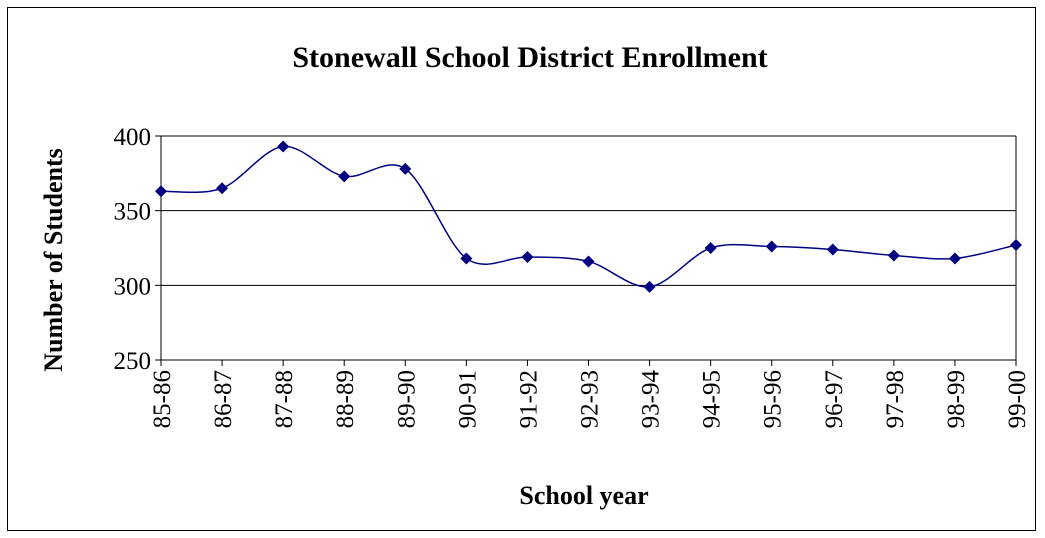 The width and height of the screenshot is (1045, 538). What do you see at coordinates (1017, 399) in the screenshot?
I see `x-tick-label: 99-00` at bounding box center [1017, 399].